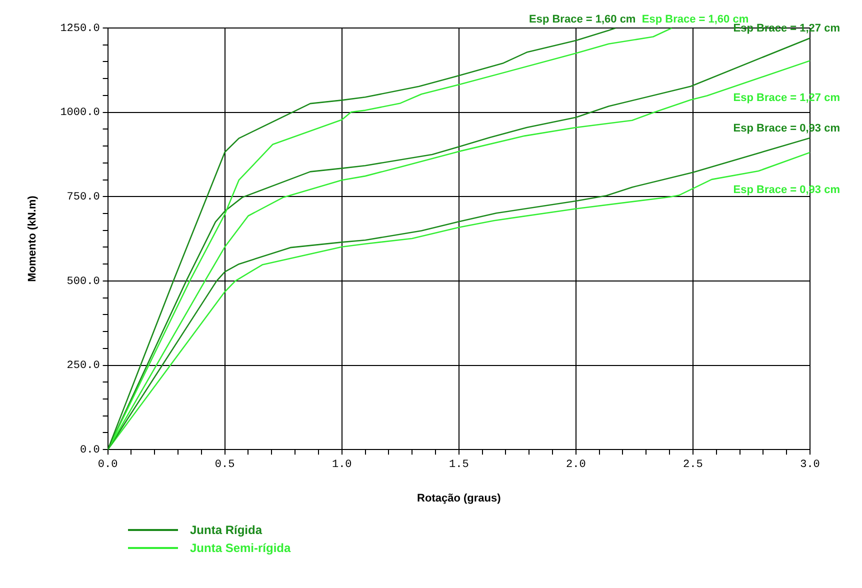  What do you see at coordinates (80, 113) in the screenshot?
I see `y-tick-label: 1000.0` at bounding box center [80, 113].